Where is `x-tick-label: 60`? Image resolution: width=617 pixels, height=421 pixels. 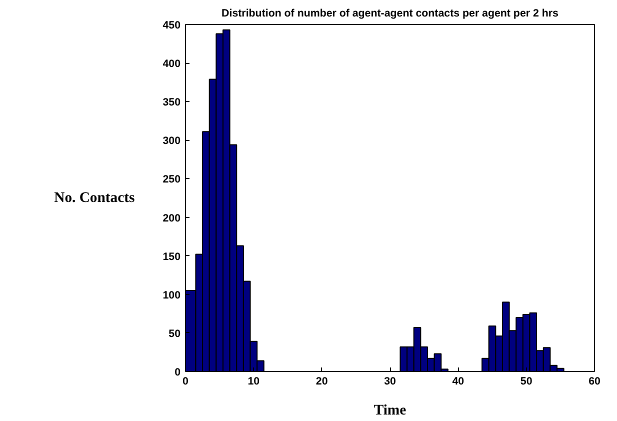
x-tick-label: 60 is located at coordinates (594, 382).